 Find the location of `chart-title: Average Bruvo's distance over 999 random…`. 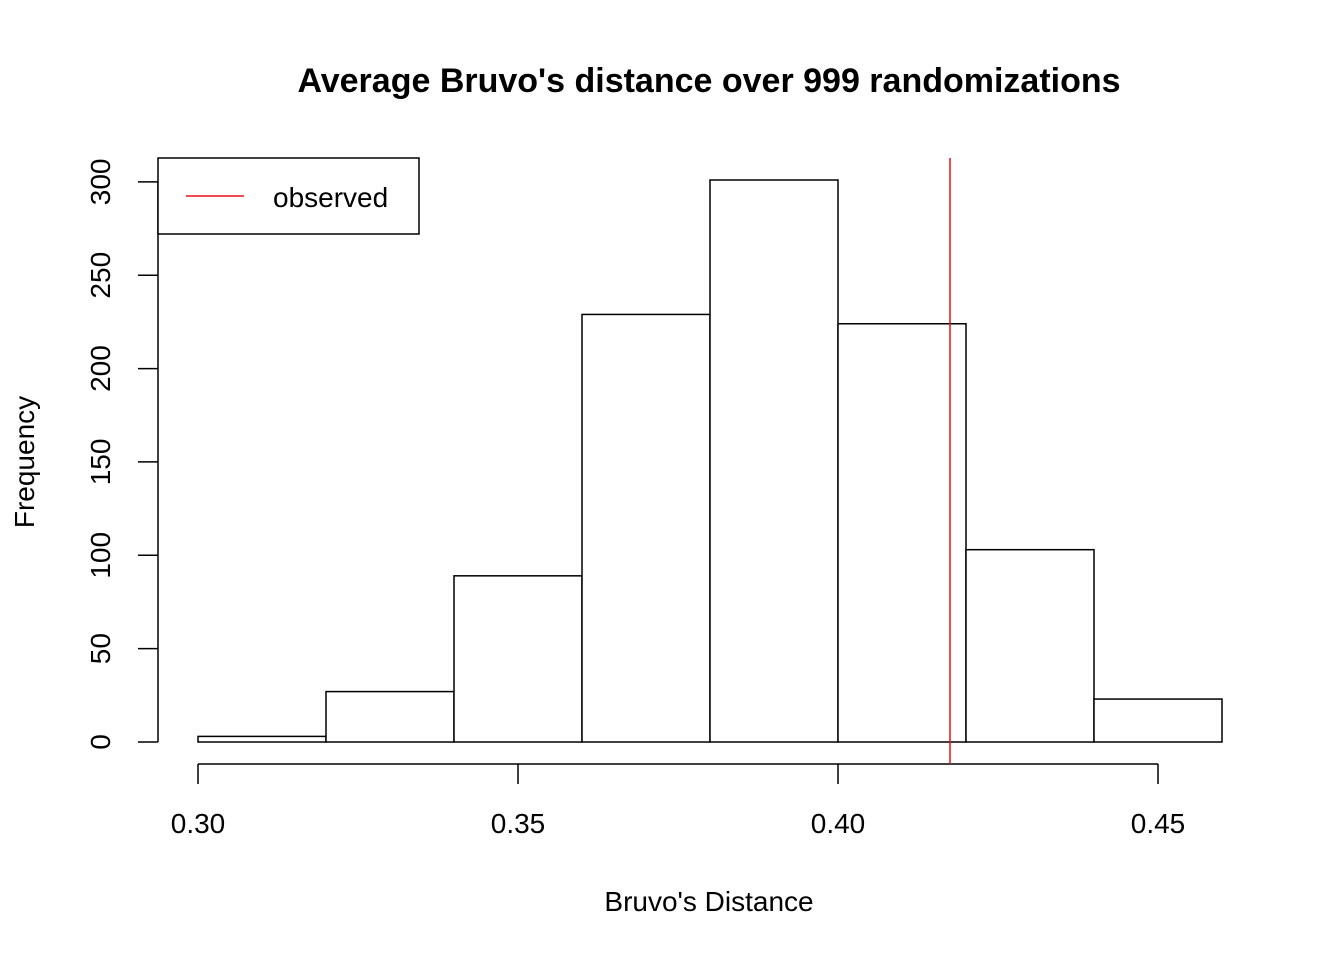

chart-title: Average Bruvo's distance over 999 random… is located at coordinates (708, 81).